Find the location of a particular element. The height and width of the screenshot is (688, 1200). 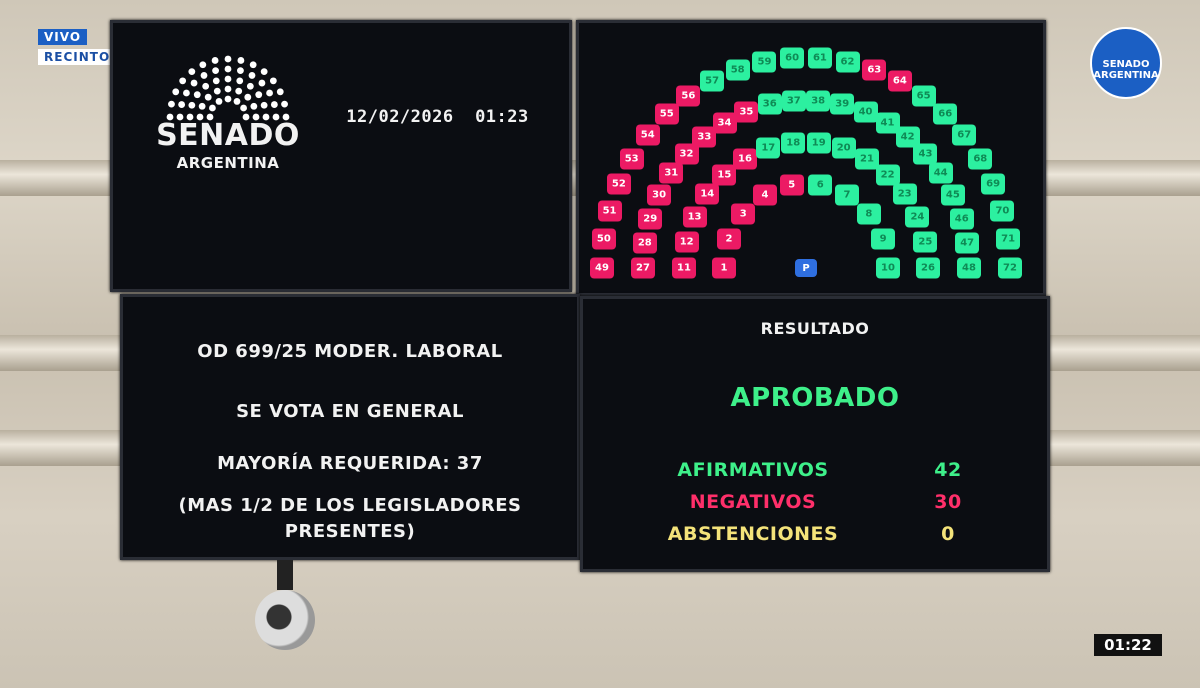

seat-17: 17 is located at coordinates (768, 148).